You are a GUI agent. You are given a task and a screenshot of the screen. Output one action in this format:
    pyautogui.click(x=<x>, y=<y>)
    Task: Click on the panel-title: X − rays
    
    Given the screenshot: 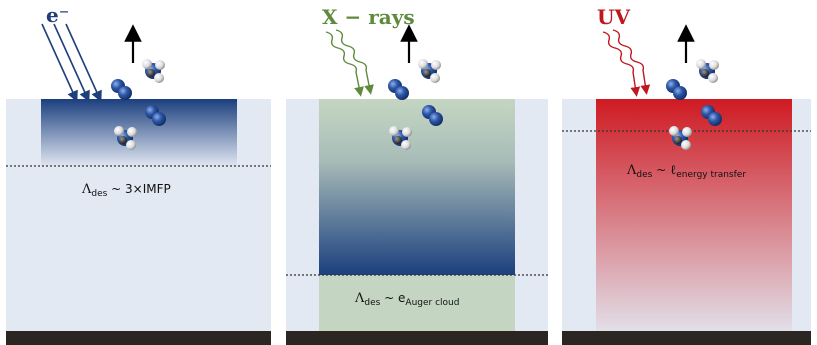 What is the action you would take?
    pyautogui.click(x=368, y=17)
    